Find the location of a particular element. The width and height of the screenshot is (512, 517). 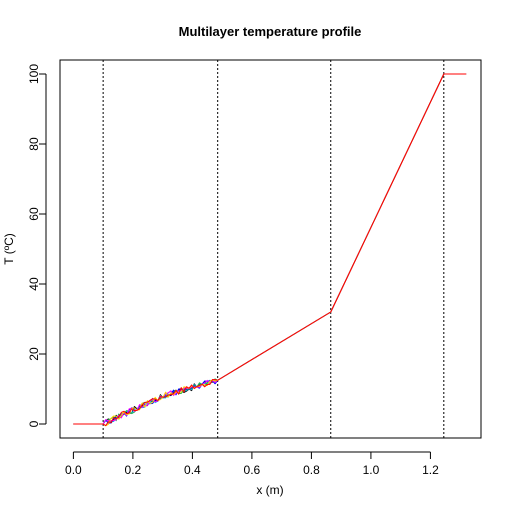

y-tick-label: 80 is located at coordinates (34, 144).